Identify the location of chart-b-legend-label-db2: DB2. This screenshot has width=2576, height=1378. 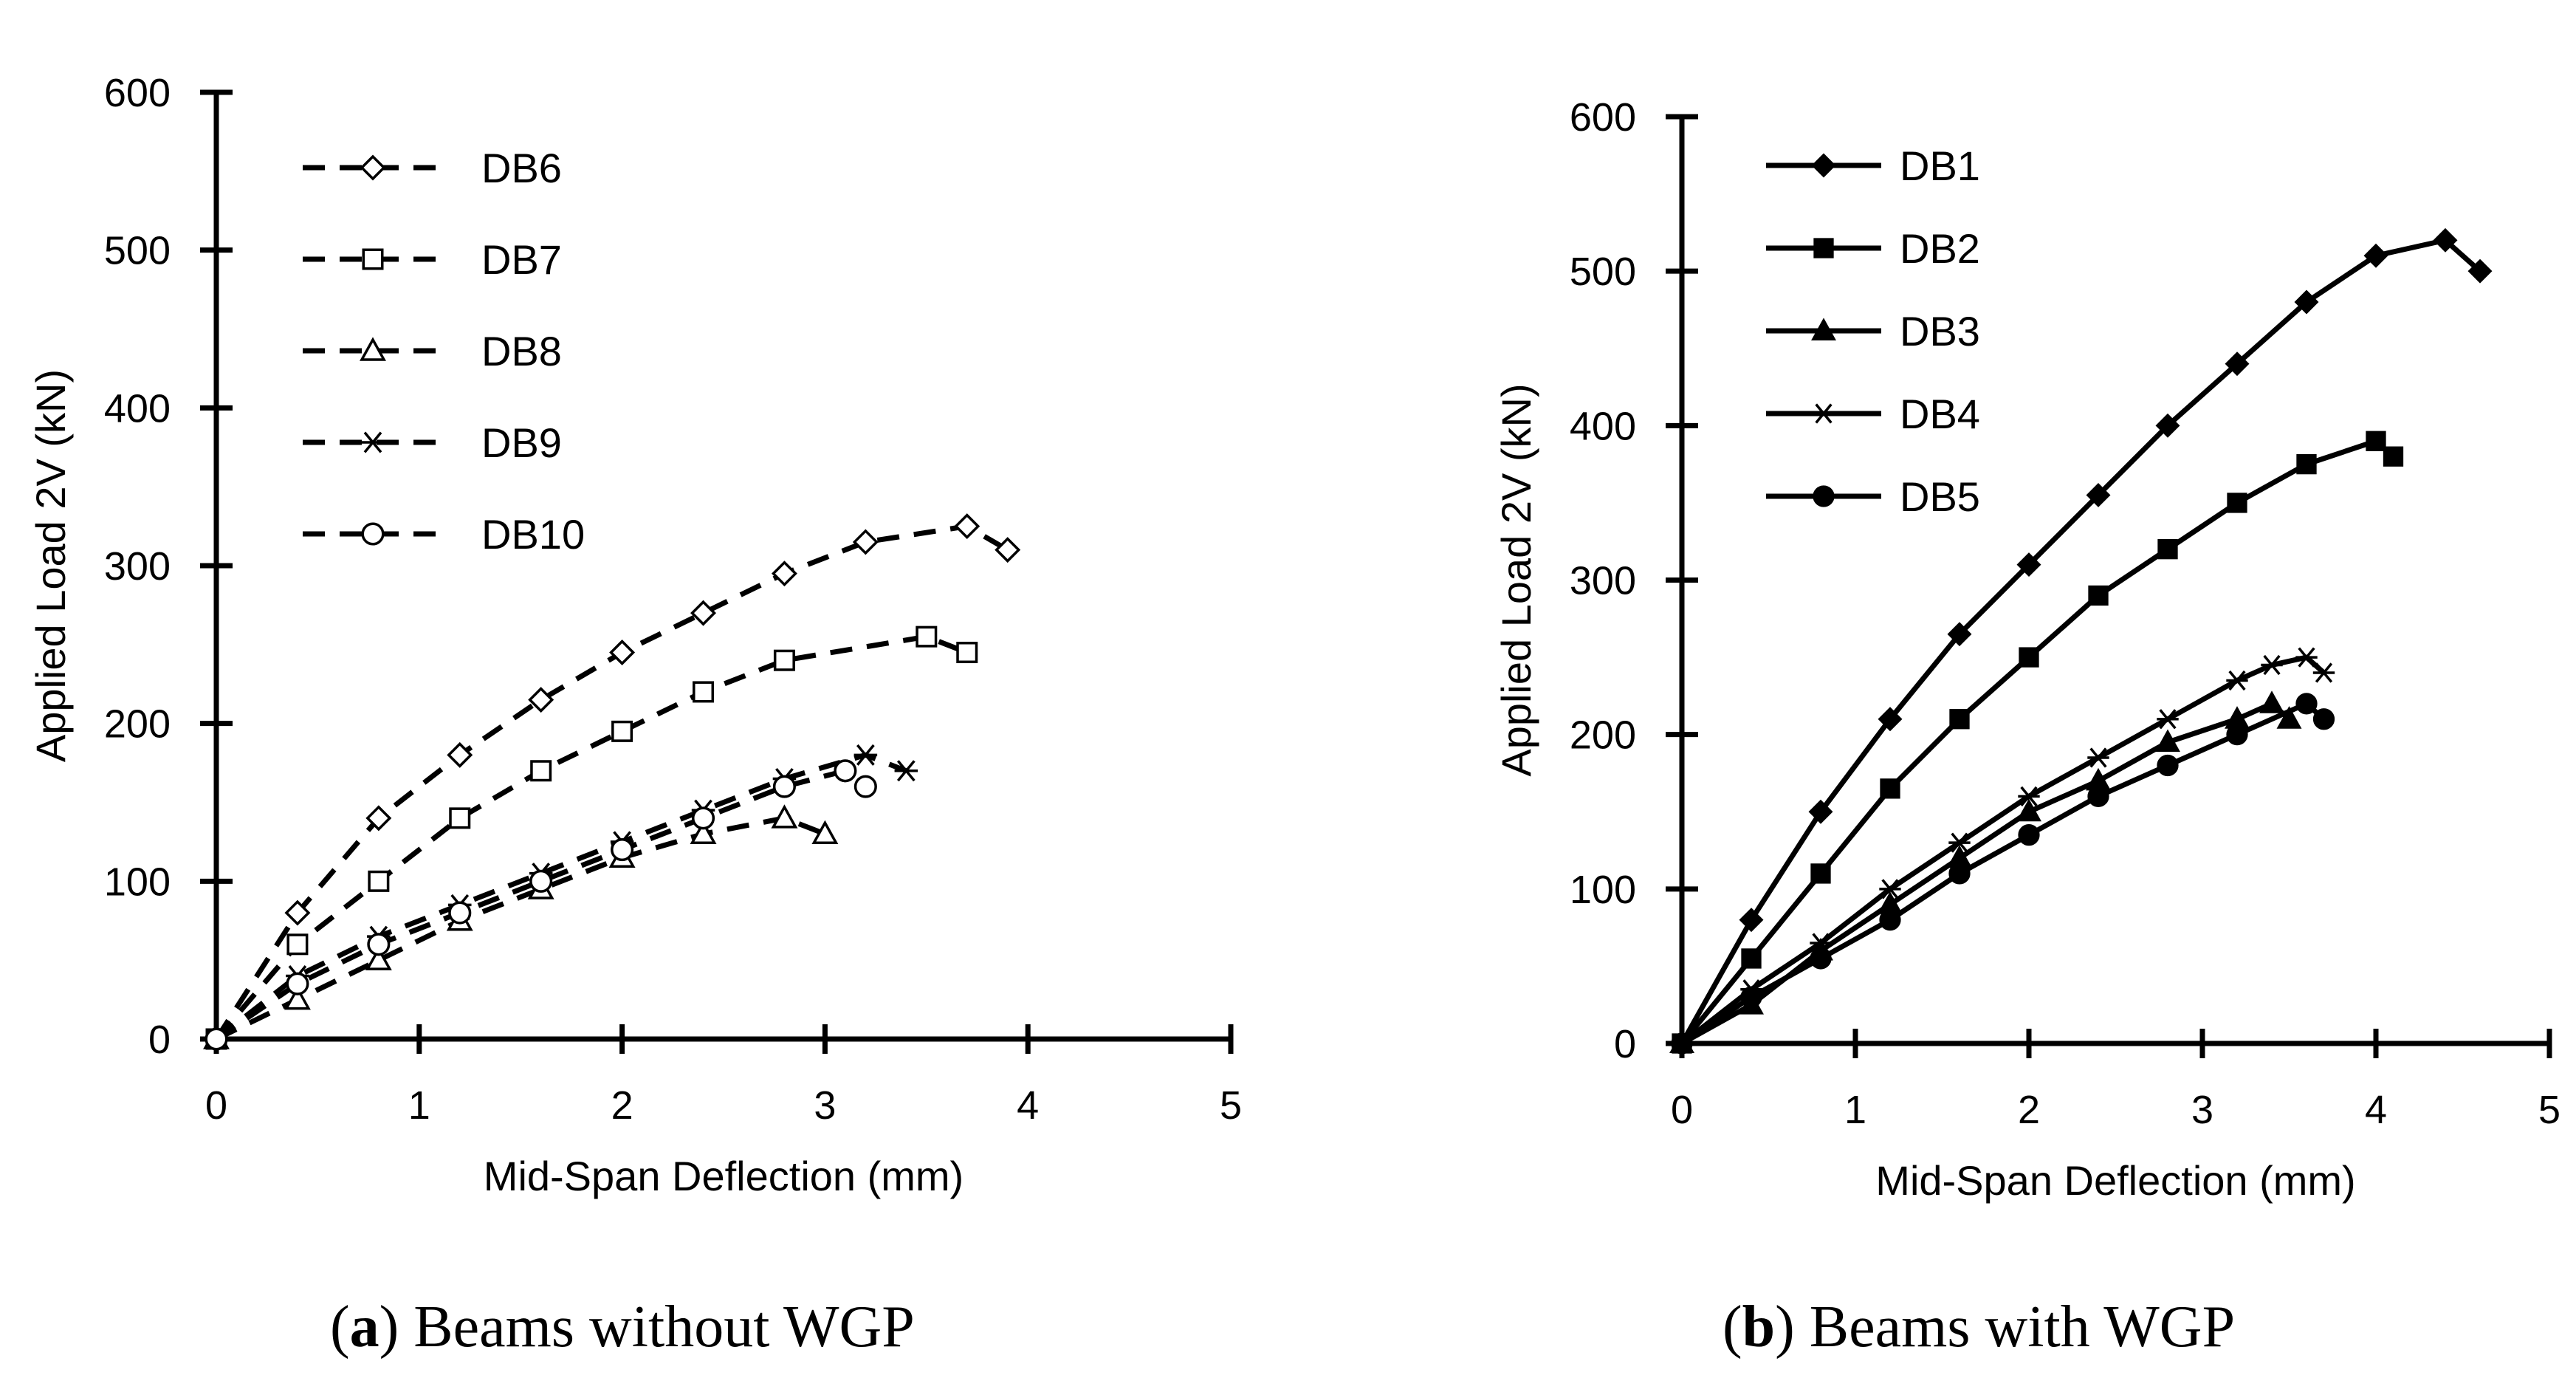
(1940, 248).